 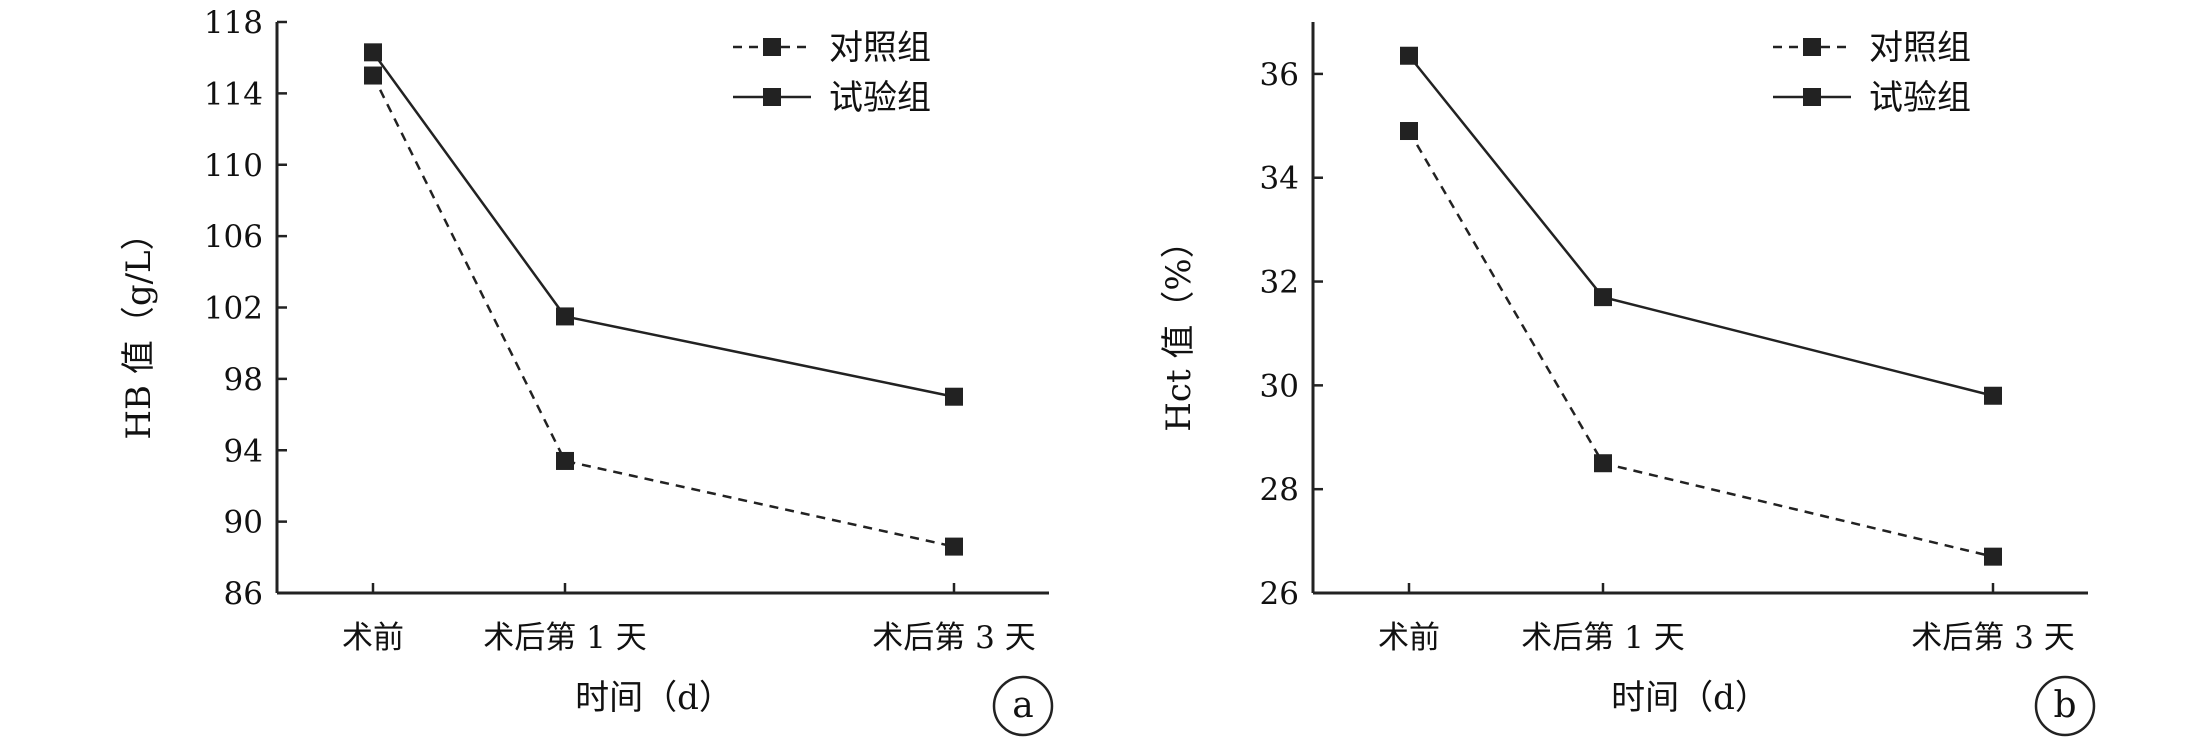 What do you see at coordinates (139, 327) in the screenshot?
I see `y-axis-title: HB 值（g/L）` at bounding box center [139, 327].